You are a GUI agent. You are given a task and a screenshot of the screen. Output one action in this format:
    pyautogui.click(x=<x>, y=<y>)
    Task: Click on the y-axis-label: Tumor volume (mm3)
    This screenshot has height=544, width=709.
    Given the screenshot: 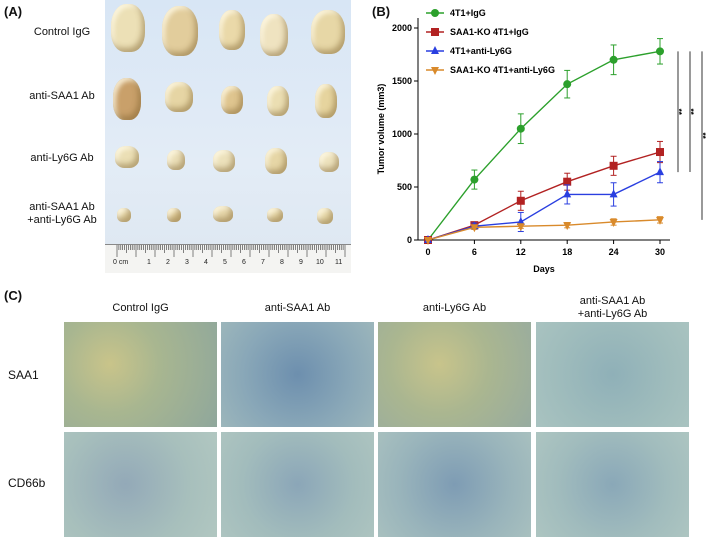 What is the action you would take?
    pyautogui.click(x=381, y=129)
    